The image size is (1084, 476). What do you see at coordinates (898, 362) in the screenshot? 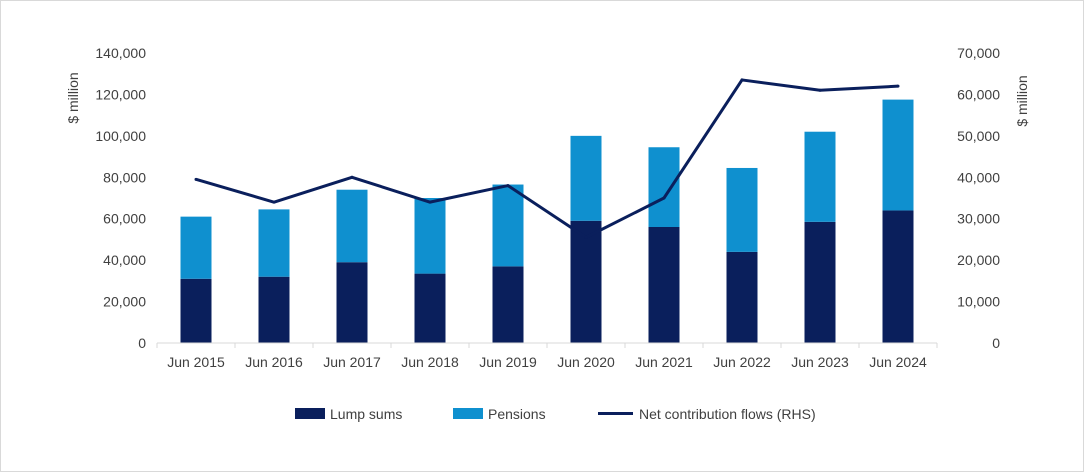
I see `x-tick-label: Jun 2024` at bounding box center [898, 362].